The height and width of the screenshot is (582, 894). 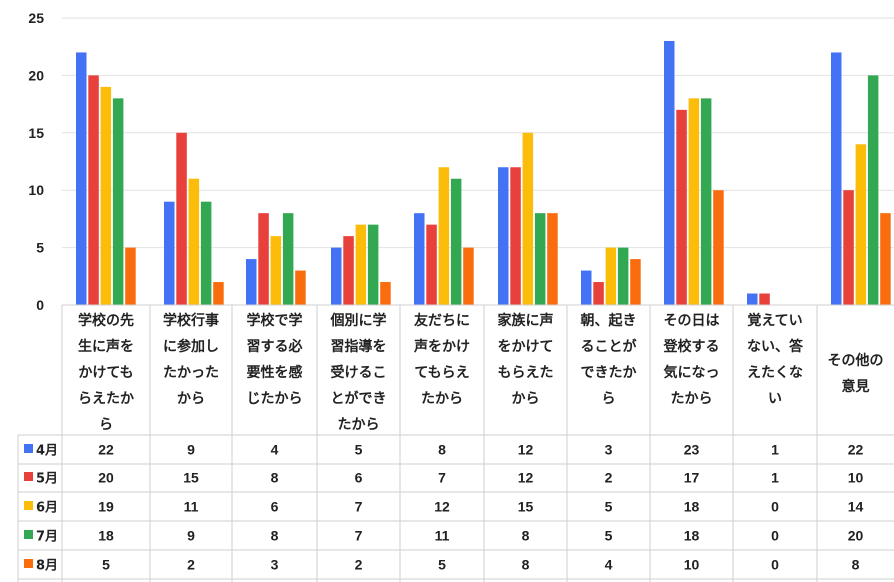 What do you see at coordinates (47, 479) in the screenshot?
I see `series-row-label: 5月` at bounding box center [47, 479].